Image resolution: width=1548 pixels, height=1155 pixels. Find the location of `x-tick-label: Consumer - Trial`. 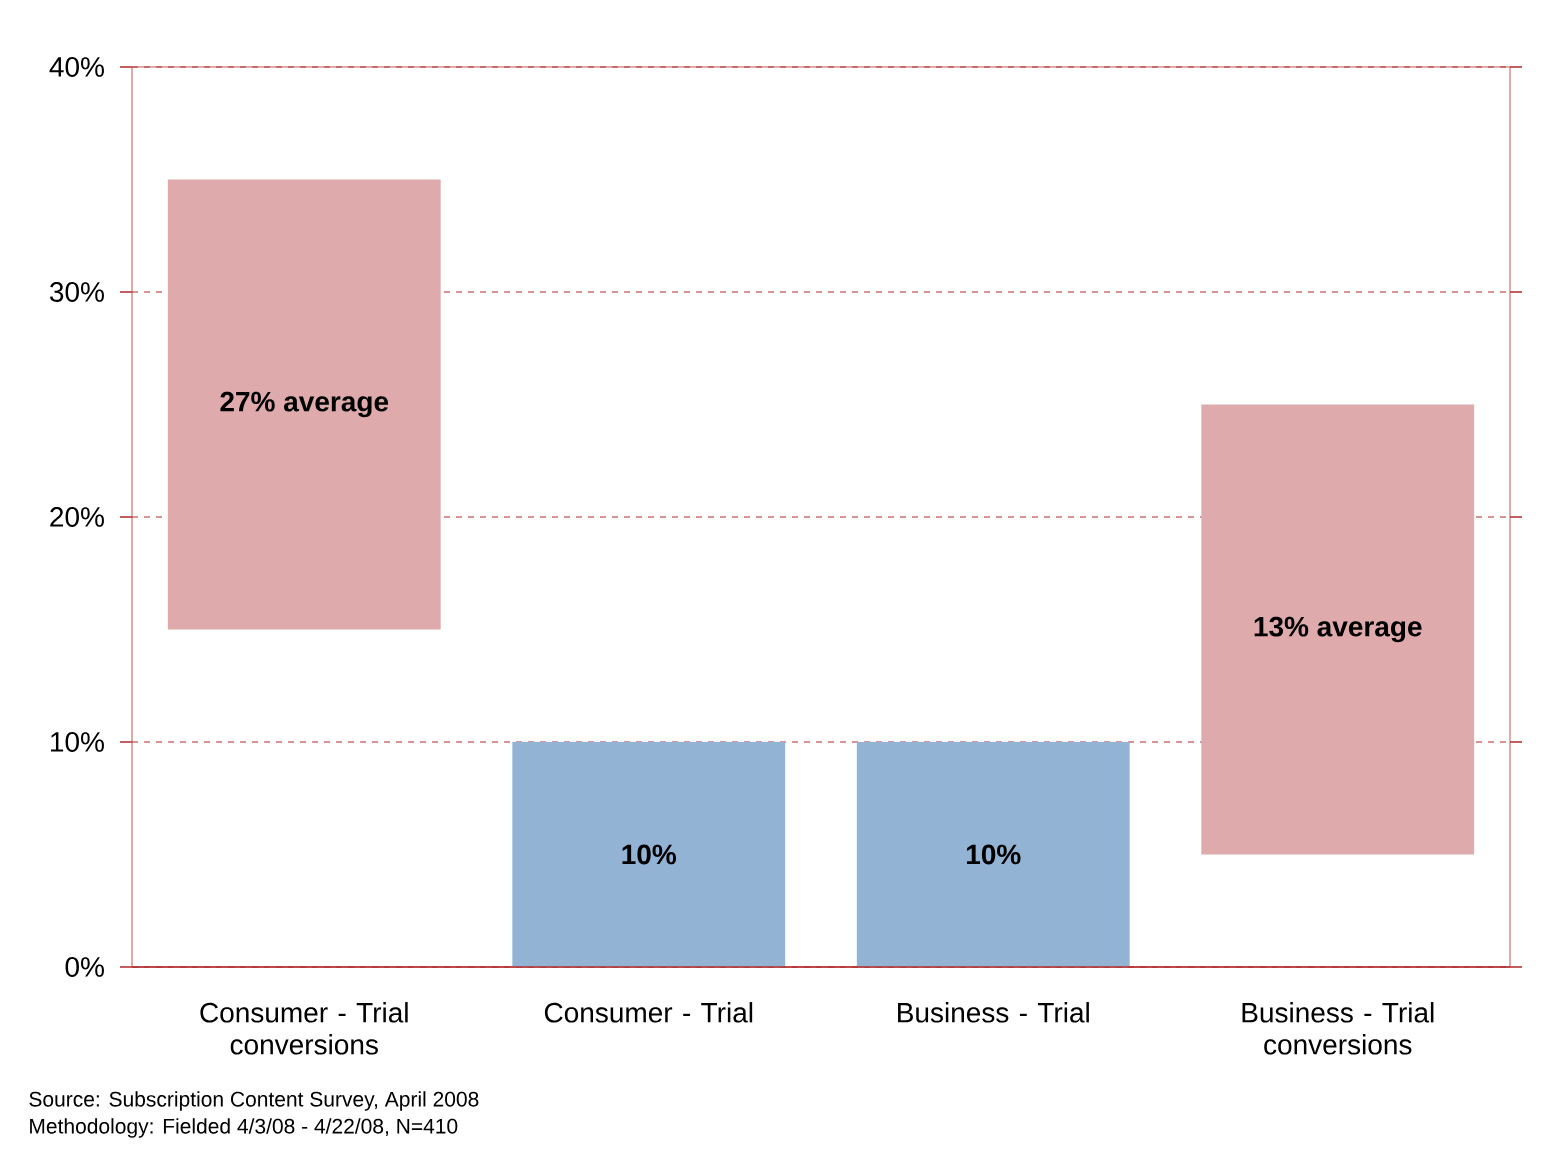

x-tick-label: Consumer - Trial is located at coordinates (648, 1012).